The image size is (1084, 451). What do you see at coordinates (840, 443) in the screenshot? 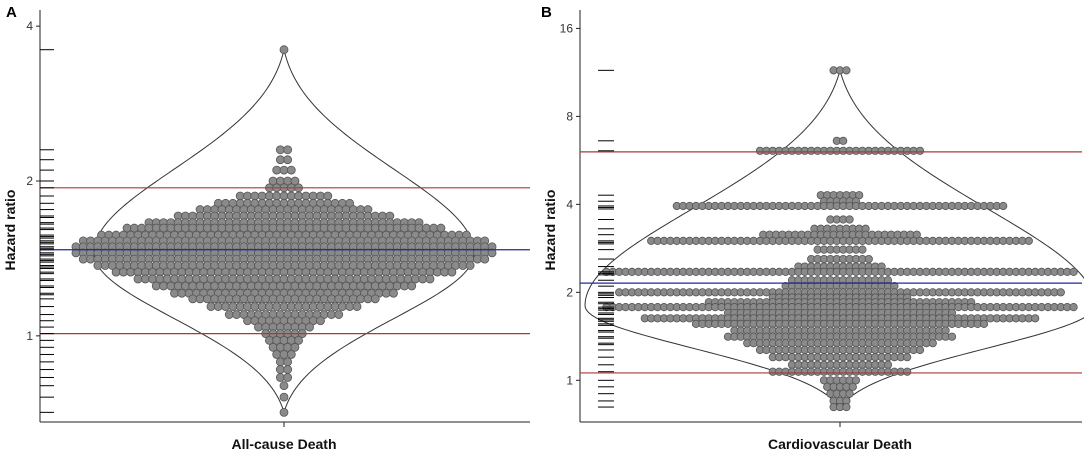
I see `panel-b-x-axis-title: Cardiovascular Death` at bounding box center [840, 443].